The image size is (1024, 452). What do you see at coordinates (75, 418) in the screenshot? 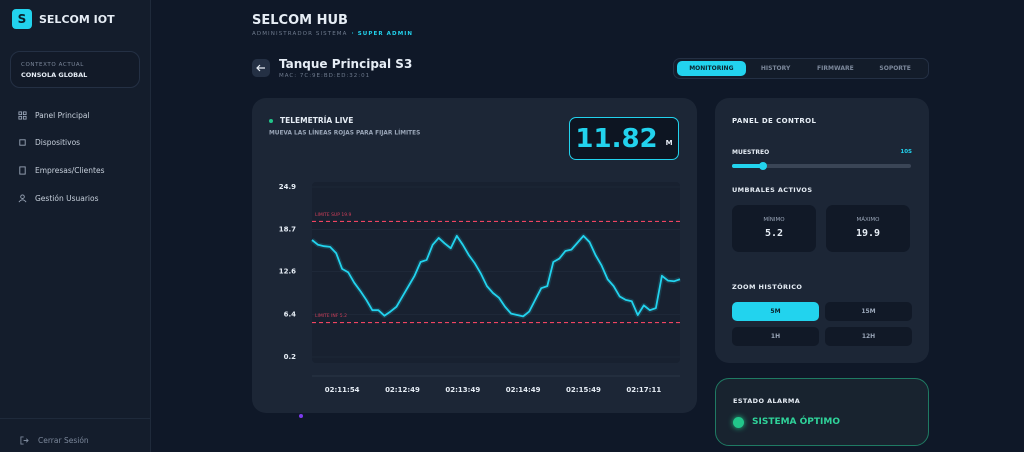
I see `divider` at bounding box center [75, 418].